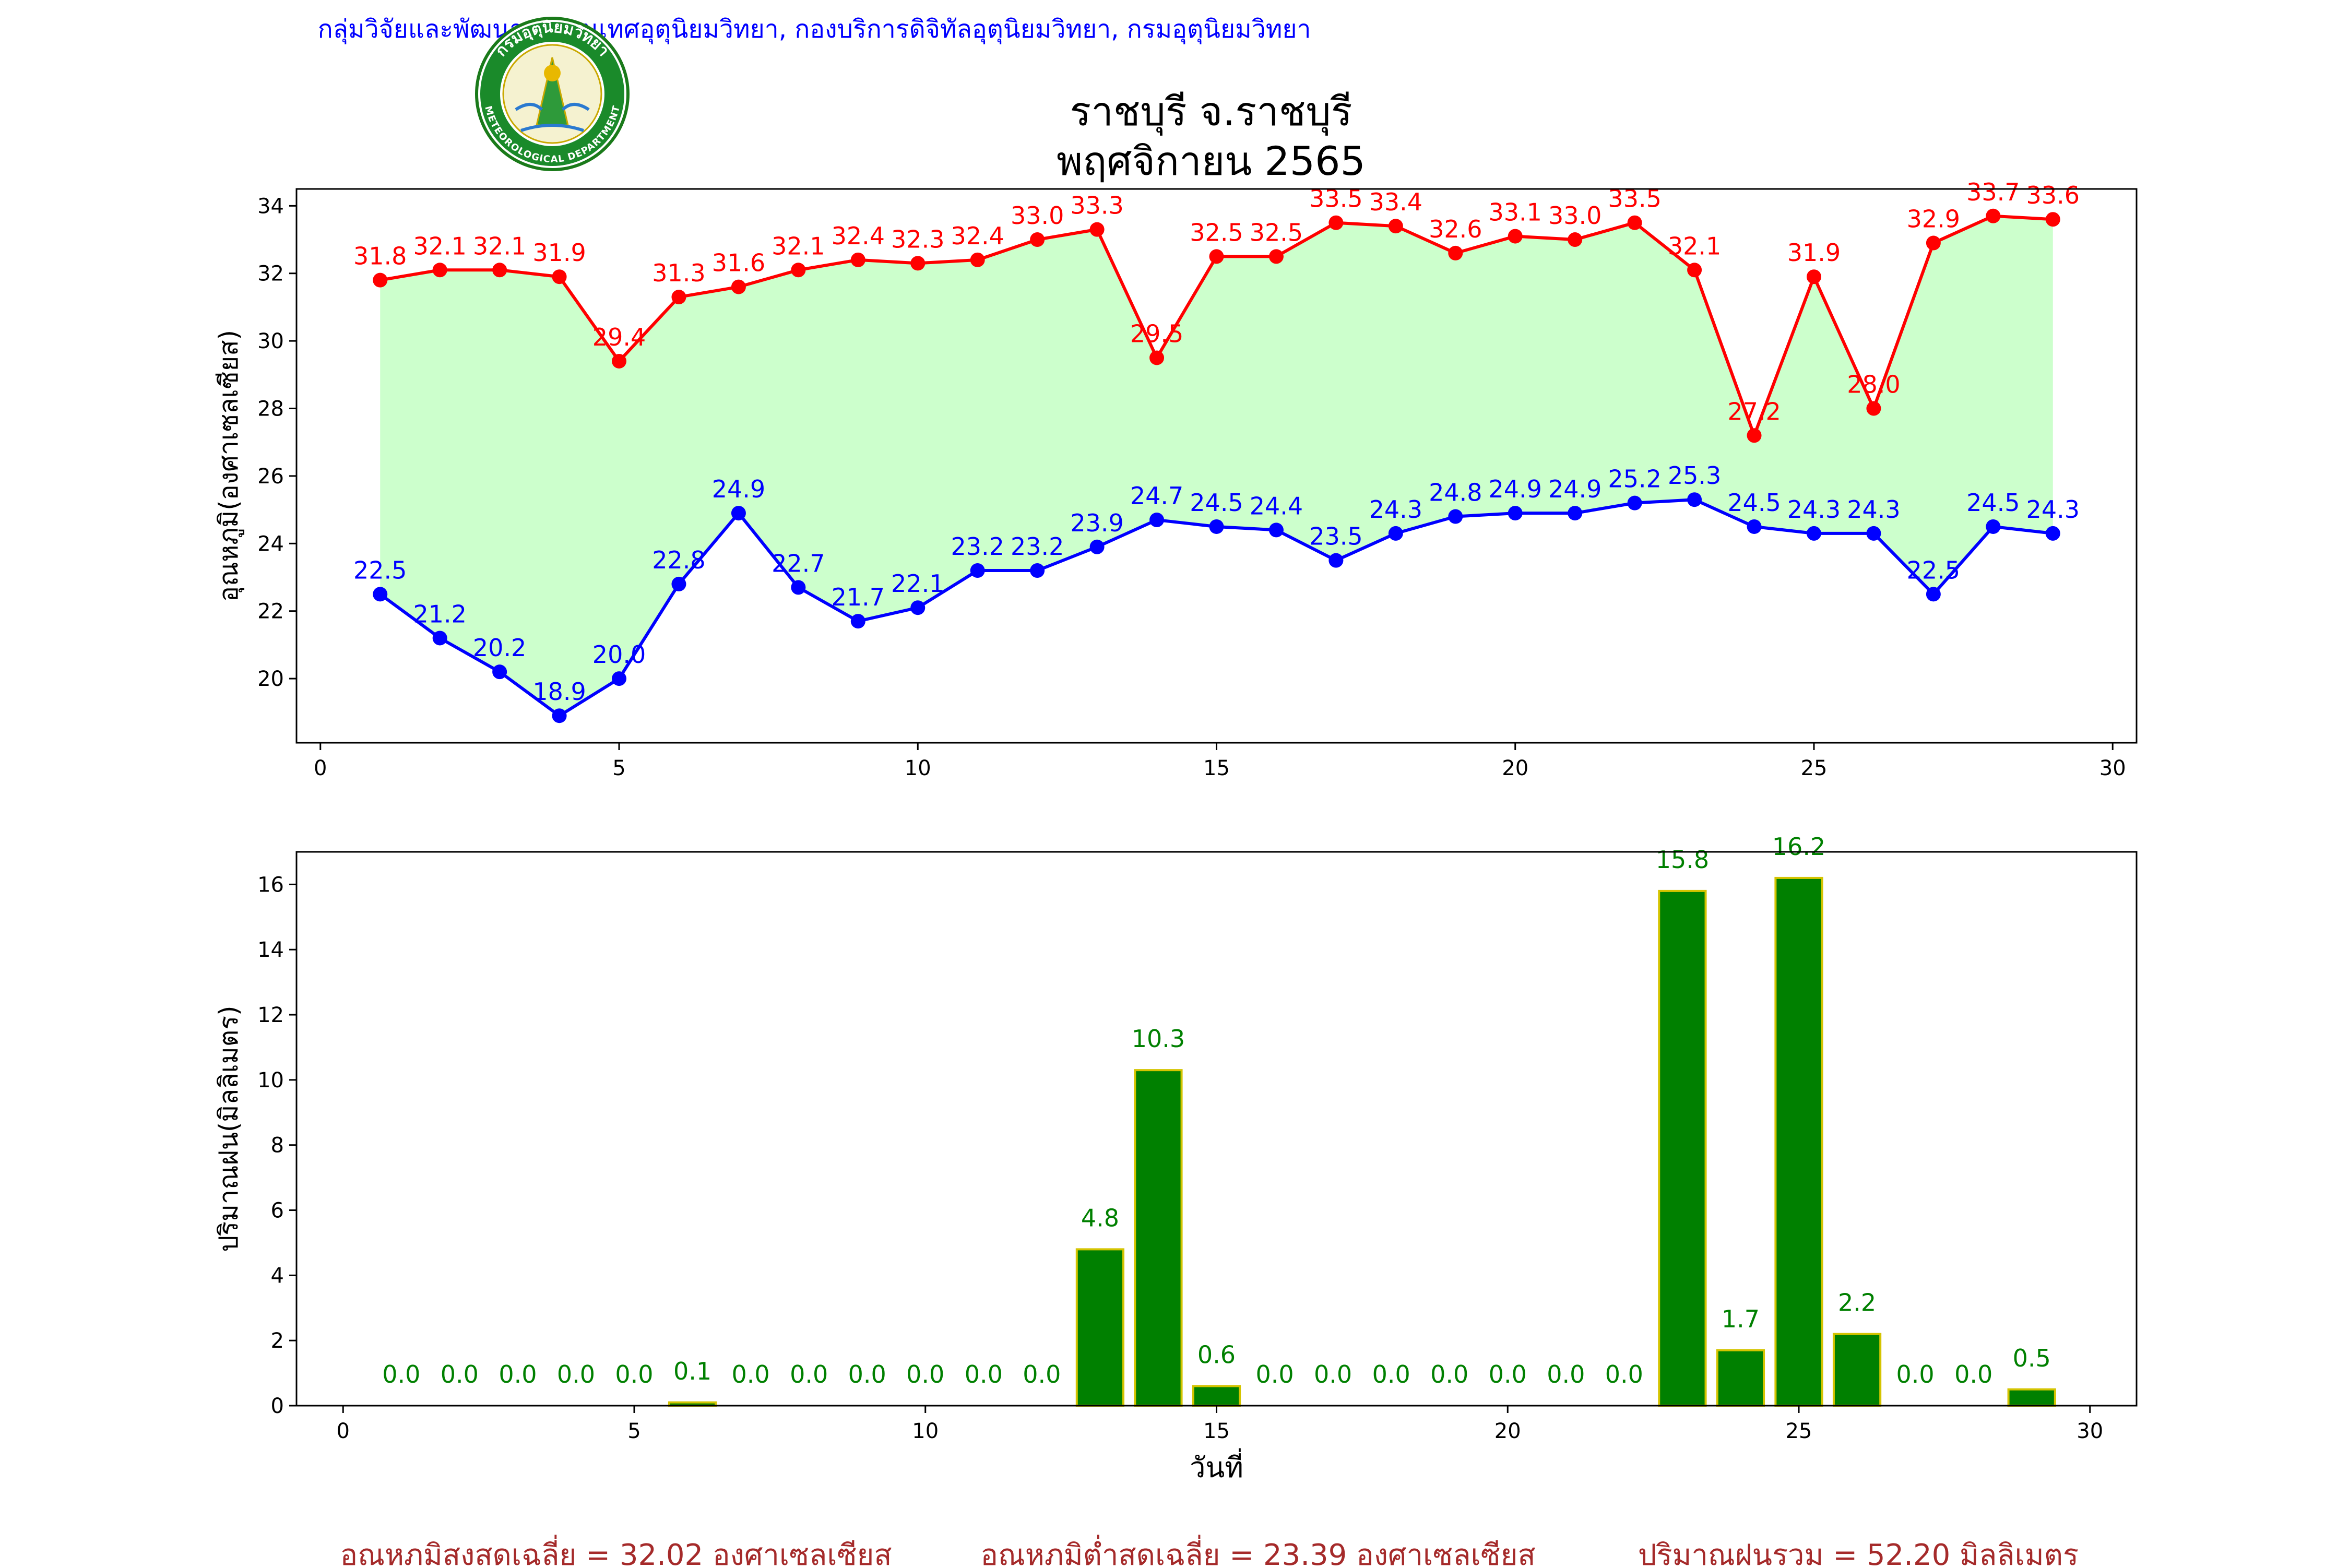 This screenshot has width=2349, height=1568. I want to click on rain-y-tick-label: 0, so click(277, 1406).